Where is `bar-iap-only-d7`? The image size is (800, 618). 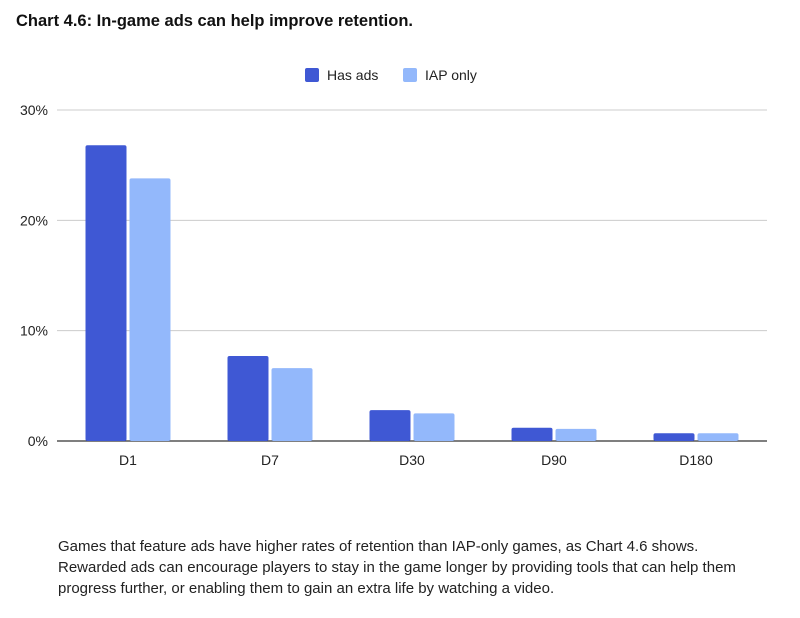
bar-iap-only-d7 is located at coordinates (292, 404).